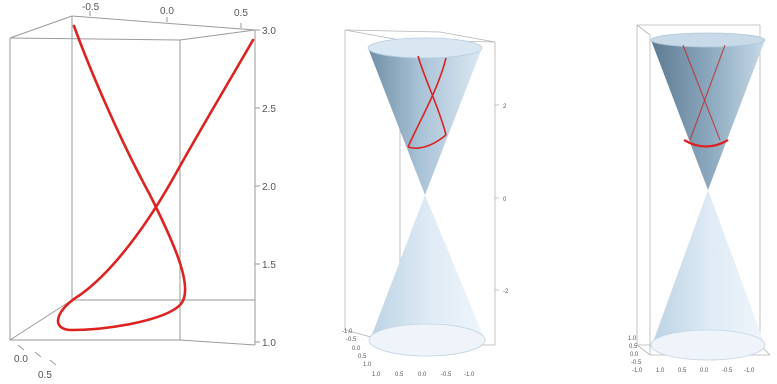 Image resolution: width=777 pixels, height=384 pixels. I want to click on cone-plot-middle-bottom-a-2: 0.0, so click(356, 349).